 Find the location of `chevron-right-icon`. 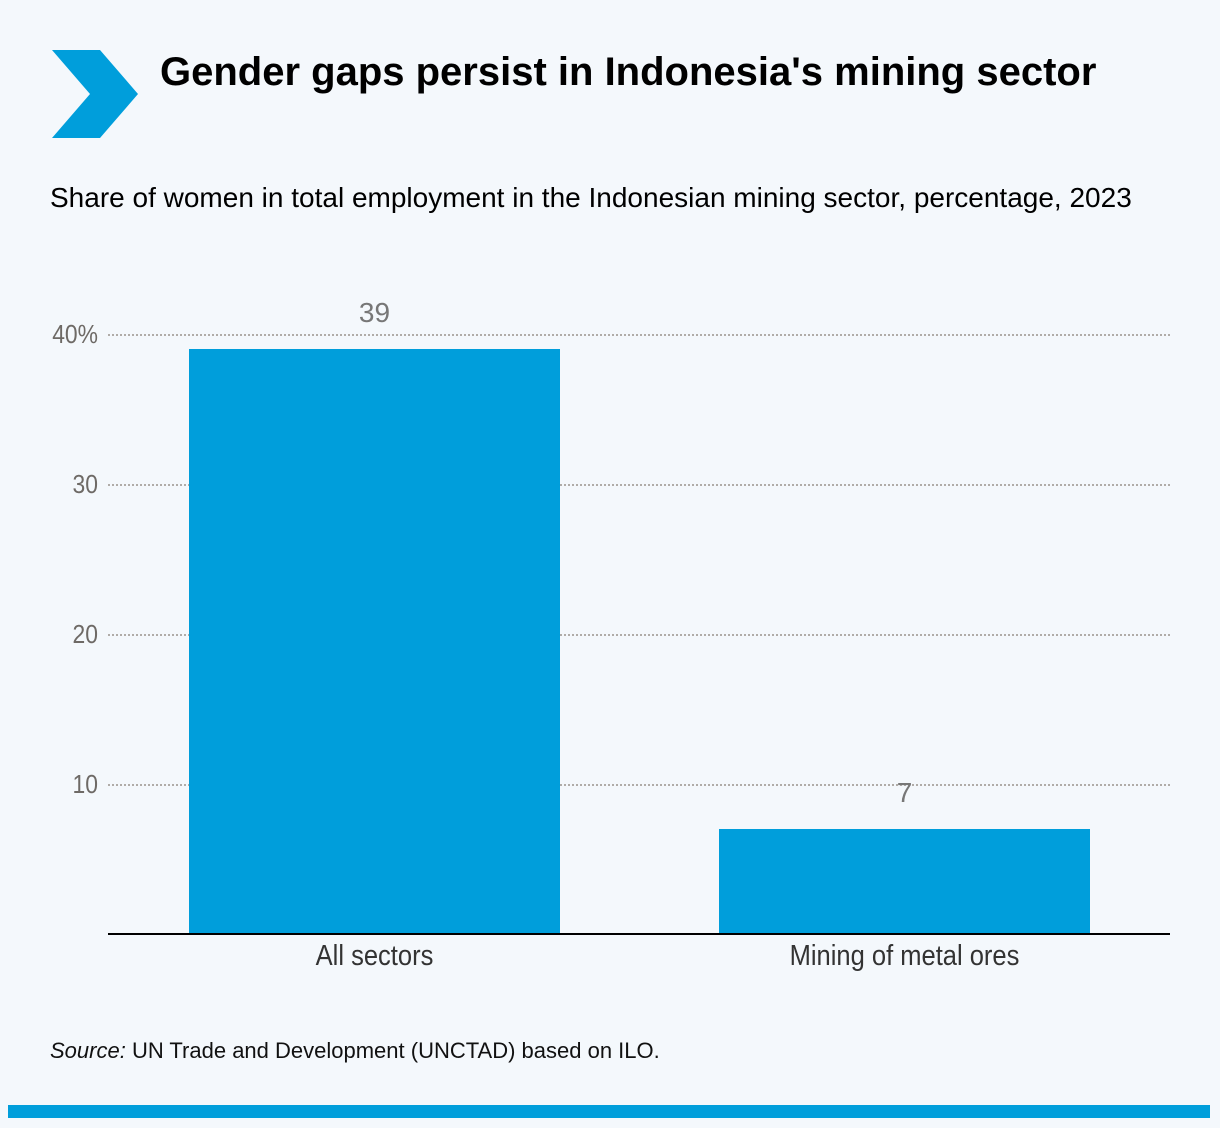

chevron-right-icon is located at coordinates (95, 94).